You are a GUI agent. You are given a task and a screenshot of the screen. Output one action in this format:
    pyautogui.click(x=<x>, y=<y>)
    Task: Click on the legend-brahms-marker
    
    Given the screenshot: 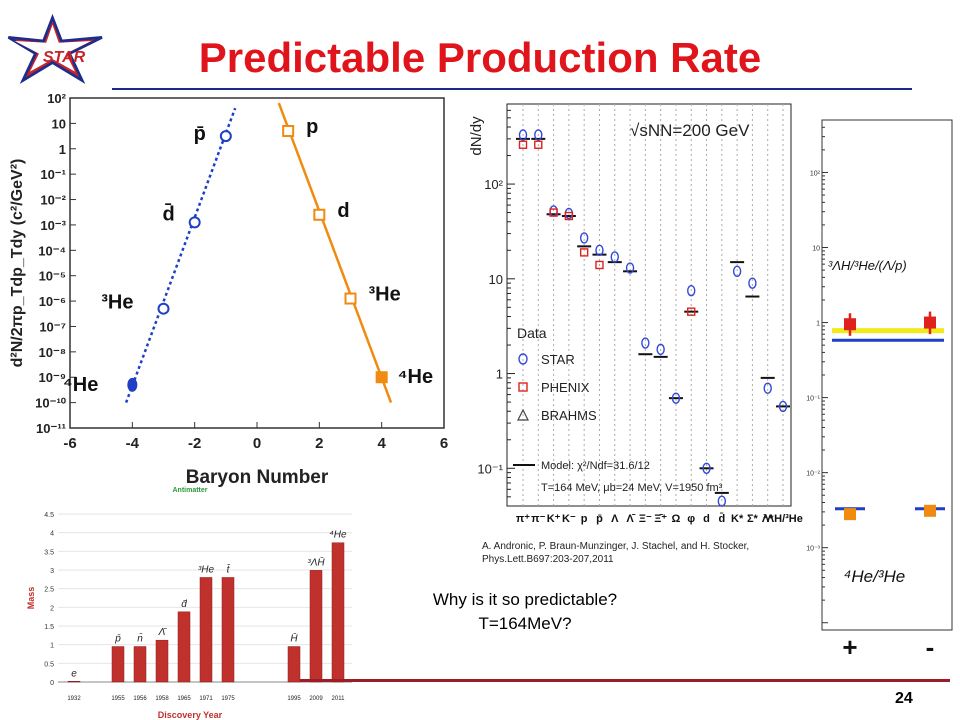 What is the action you would take?
    pyautogui.click(x=523, y=414)
    